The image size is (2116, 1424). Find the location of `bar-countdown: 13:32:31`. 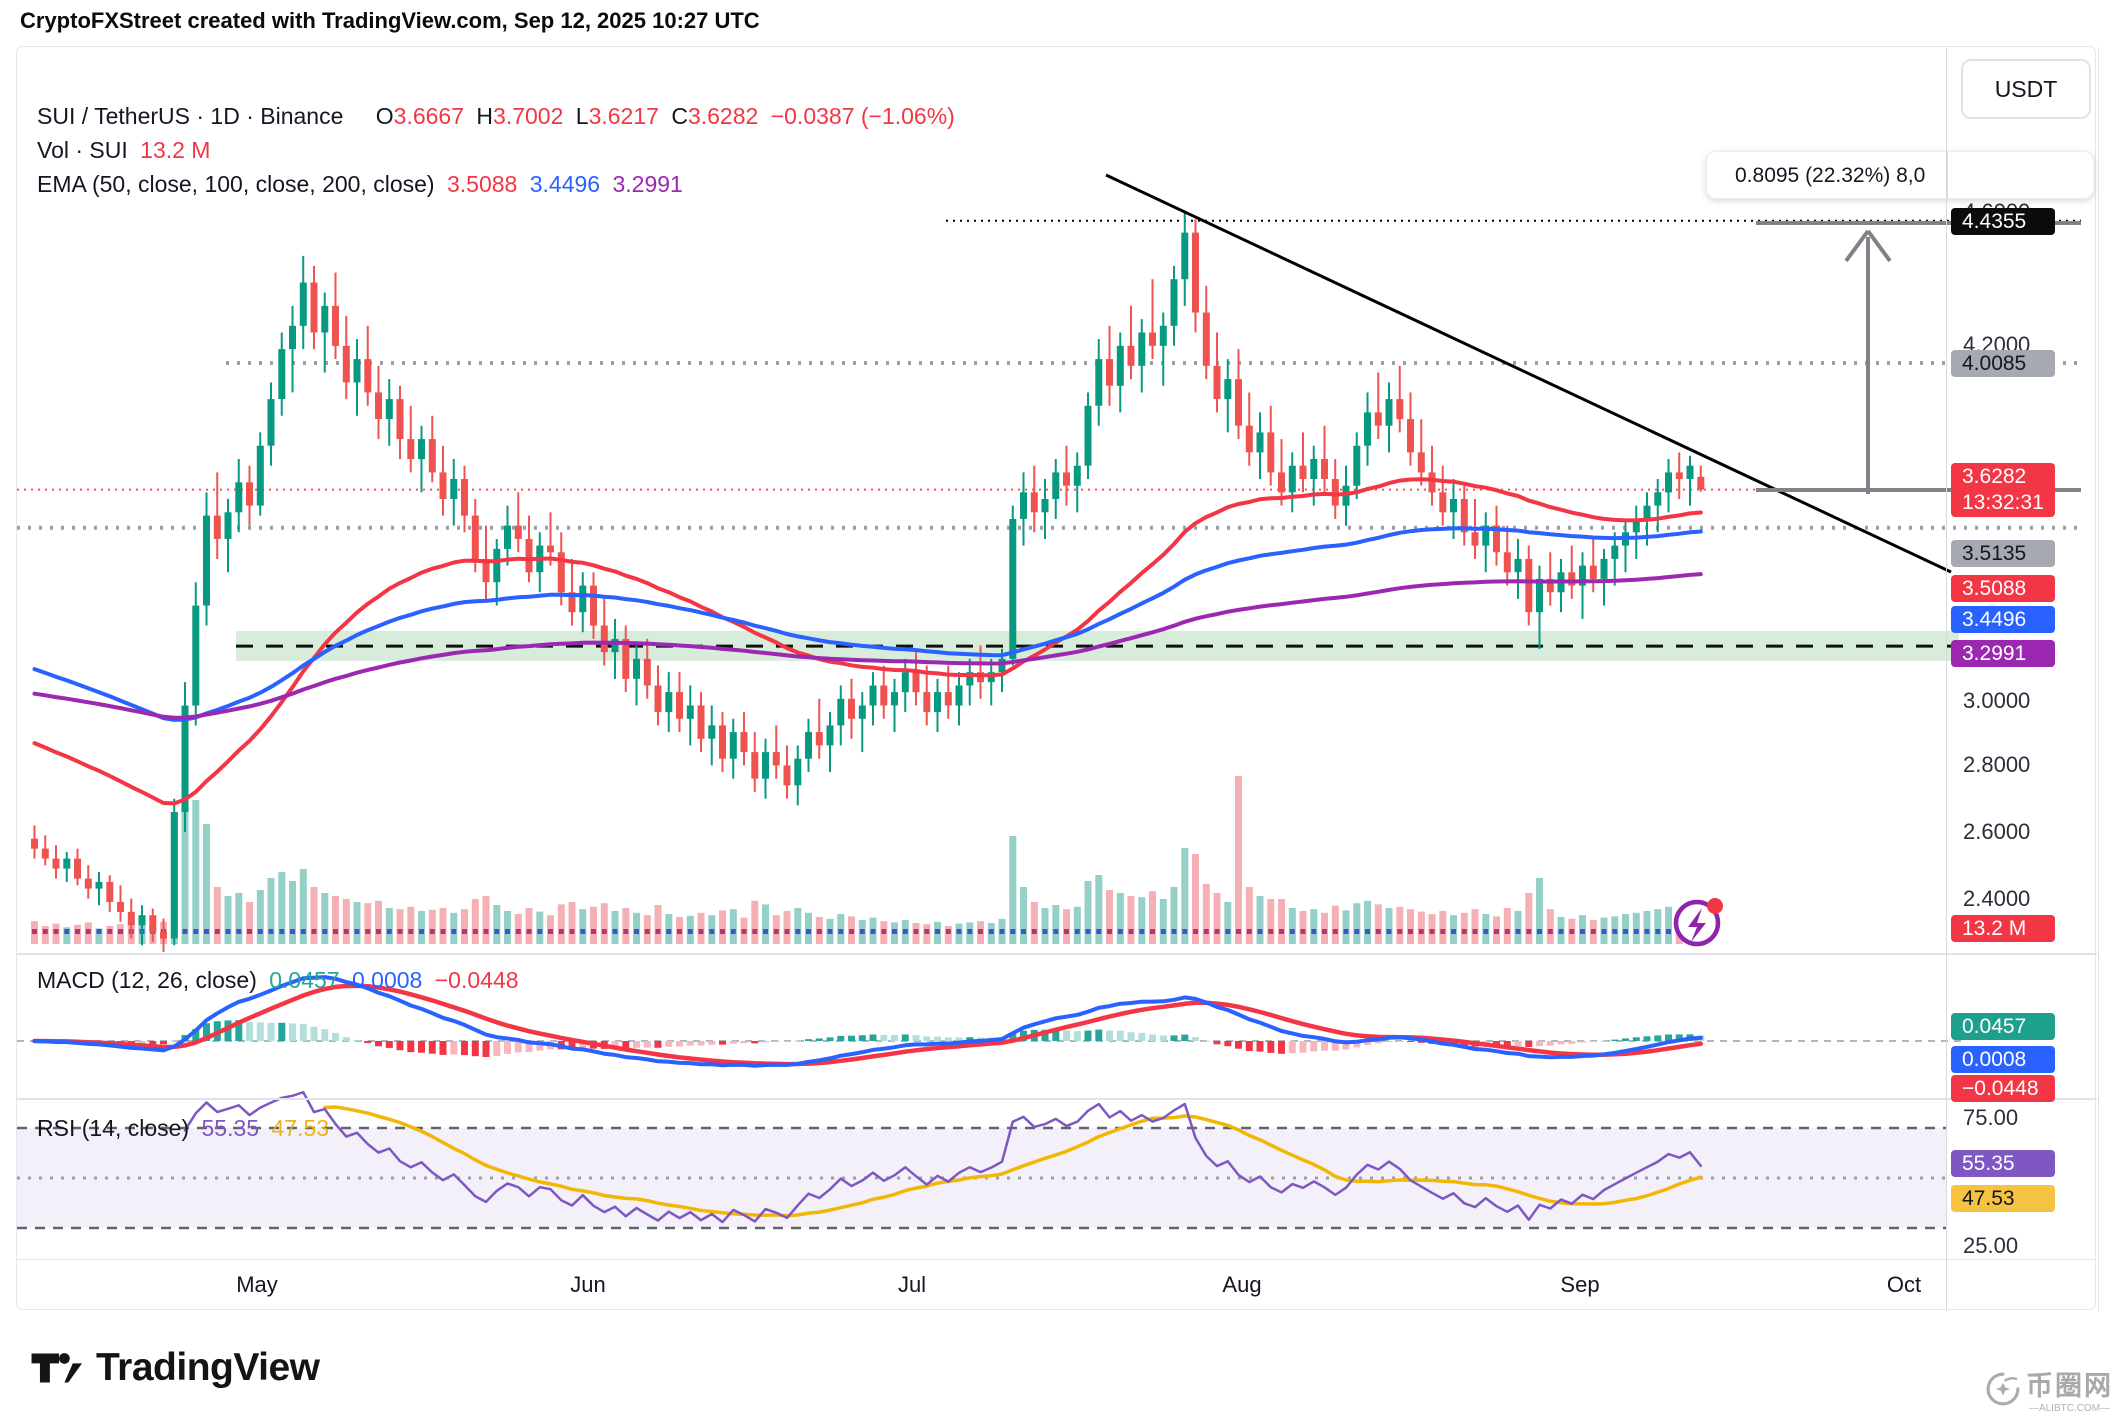

bar-countdown: 13:32:31 is located at coordinates (2003, 502).